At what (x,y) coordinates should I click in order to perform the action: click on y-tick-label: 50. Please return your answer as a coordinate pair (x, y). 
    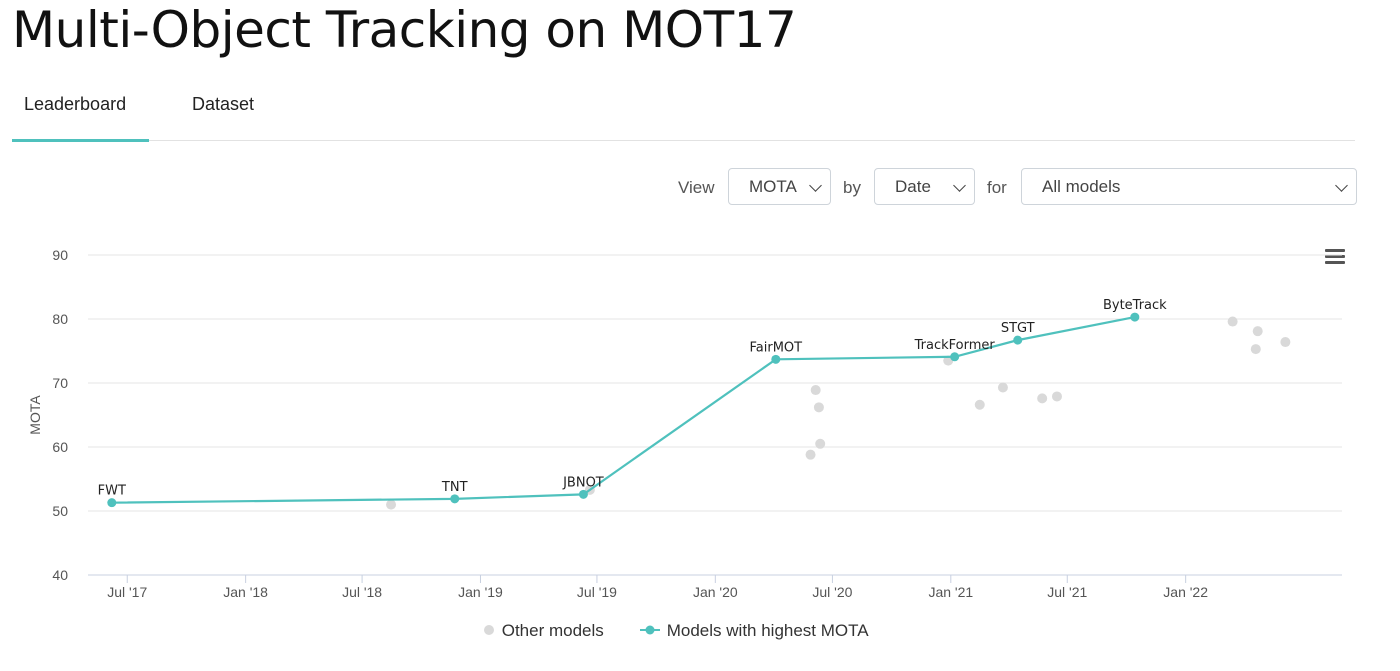
    Looking at the image, I should click on (60, 511).